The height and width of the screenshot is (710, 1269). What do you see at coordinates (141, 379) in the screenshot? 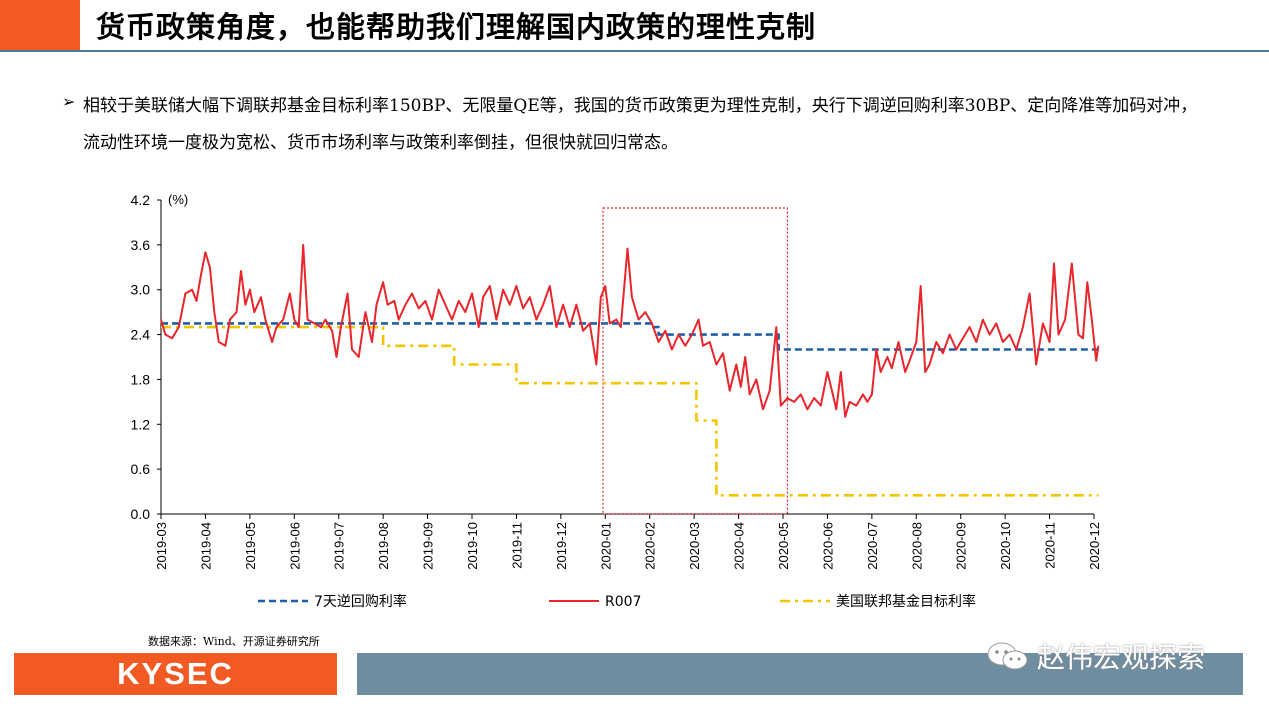
I see `y-tick-label: 1.8` at bounding box center [141, 379].